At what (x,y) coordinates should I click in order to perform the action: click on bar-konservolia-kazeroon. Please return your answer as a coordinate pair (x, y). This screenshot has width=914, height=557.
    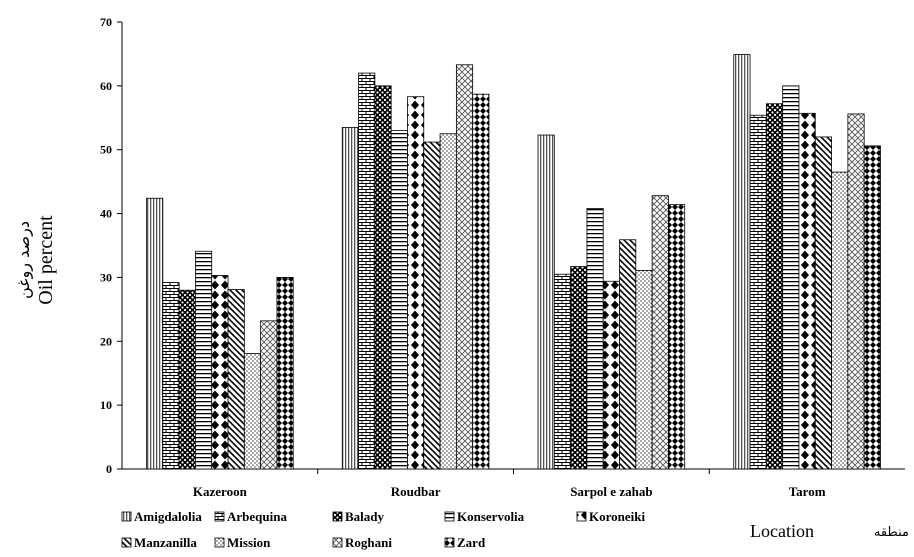
    Looking at the image, I should click on (204, 360).